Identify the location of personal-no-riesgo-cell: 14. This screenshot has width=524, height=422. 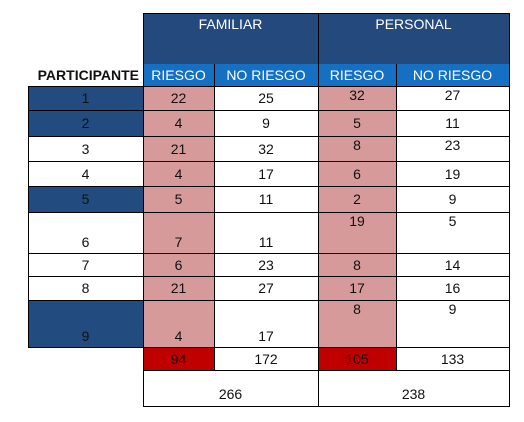
(452, 265).